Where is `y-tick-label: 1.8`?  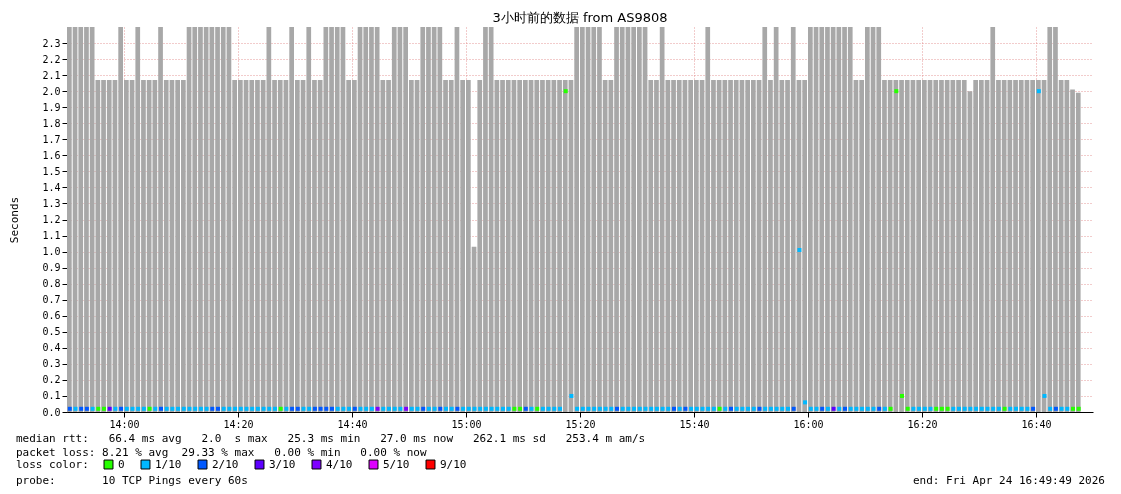
y-tick-label: 1.8 is located at coordinates (51, 123).